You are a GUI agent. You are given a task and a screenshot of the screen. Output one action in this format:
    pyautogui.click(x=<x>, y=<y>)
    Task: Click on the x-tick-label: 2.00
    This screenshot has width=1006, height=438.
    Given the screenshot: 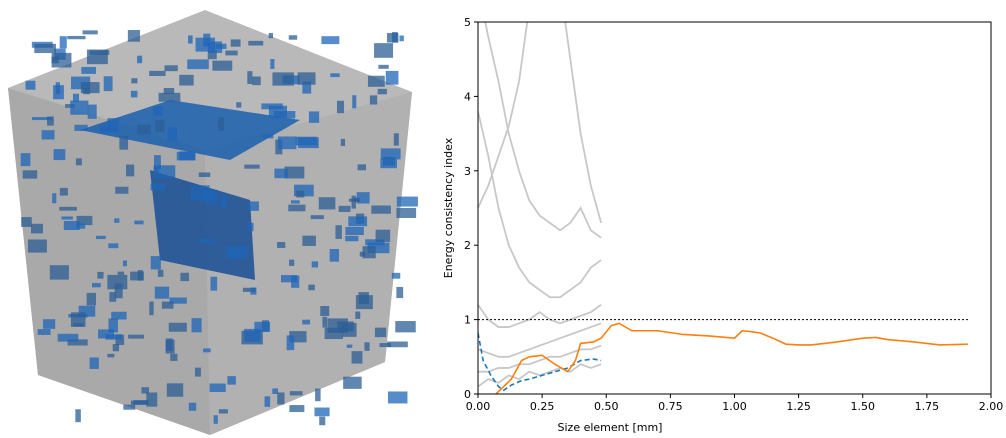 What is the action you would take?
    pyautogui.click(x=991, y=406)
    